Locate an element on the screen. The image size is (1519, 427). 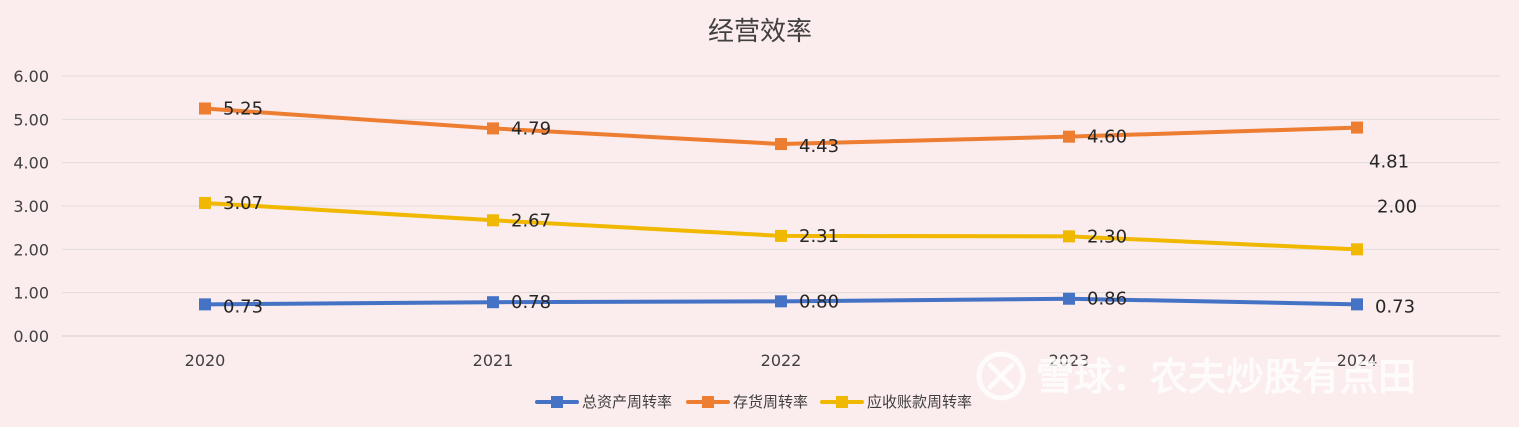
data-label: 0.80 is located at coordinates (819, 301).